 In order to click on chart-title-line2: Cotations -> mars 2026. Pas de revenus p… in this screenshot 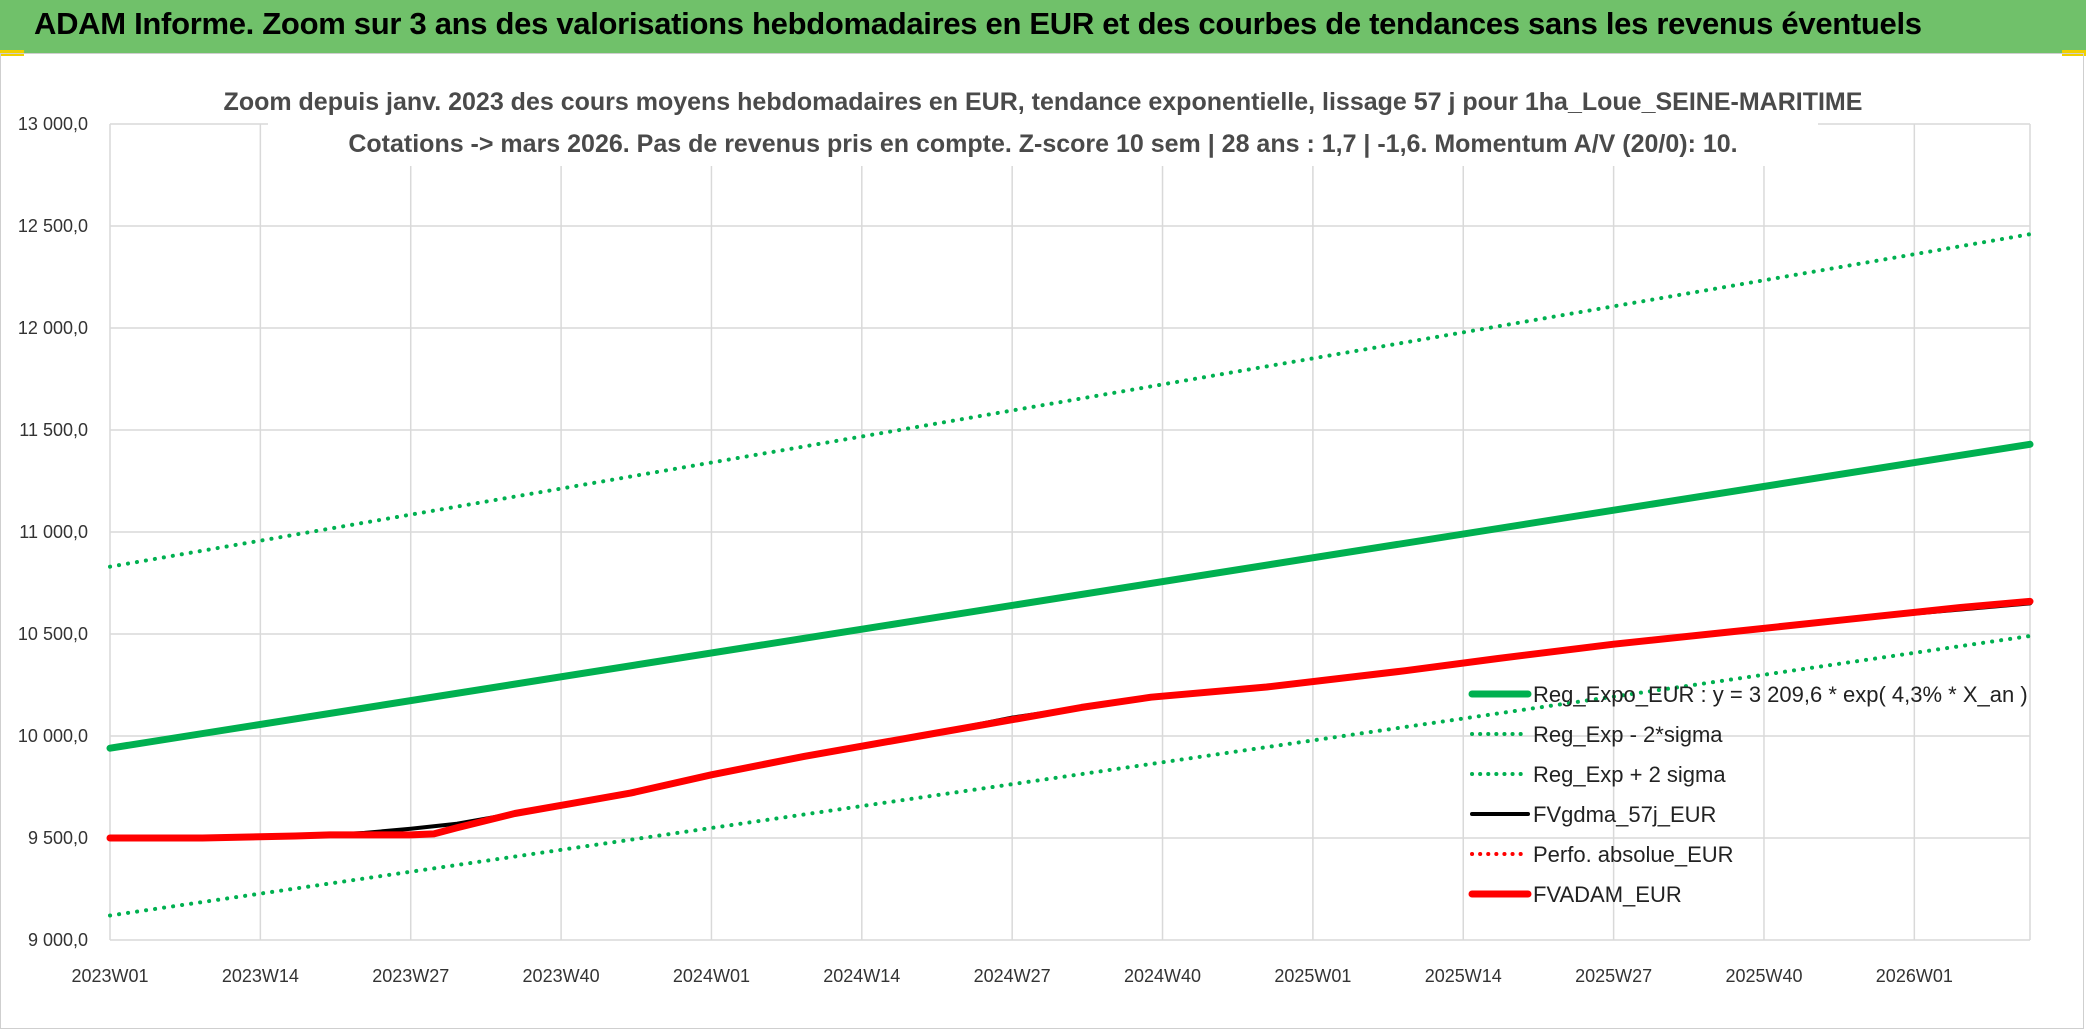, I will do `click(1042, 144)`.